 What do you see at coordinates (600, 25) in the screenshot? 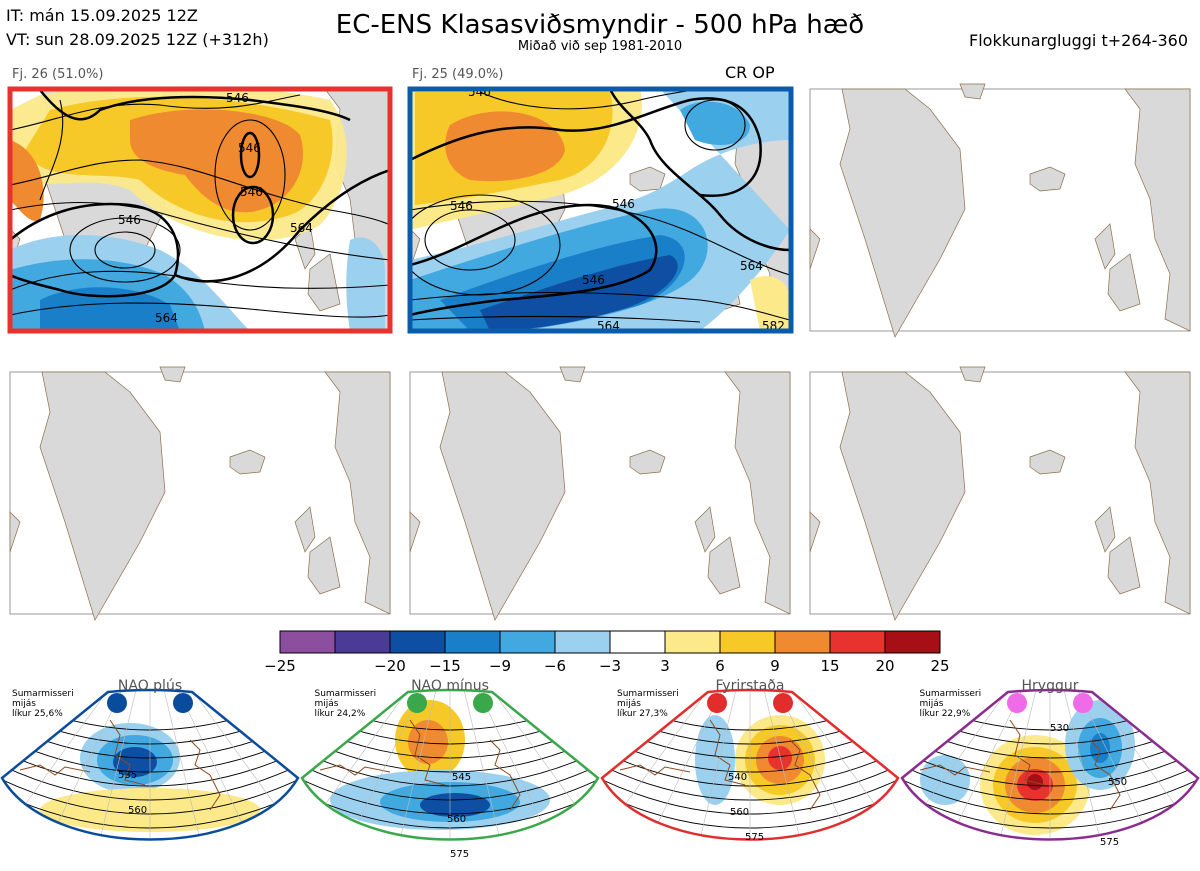
I see `page-title: EC-ENS Klasasviðsmyndir - 500 hPa hæð` at bounding box center [600, 25].